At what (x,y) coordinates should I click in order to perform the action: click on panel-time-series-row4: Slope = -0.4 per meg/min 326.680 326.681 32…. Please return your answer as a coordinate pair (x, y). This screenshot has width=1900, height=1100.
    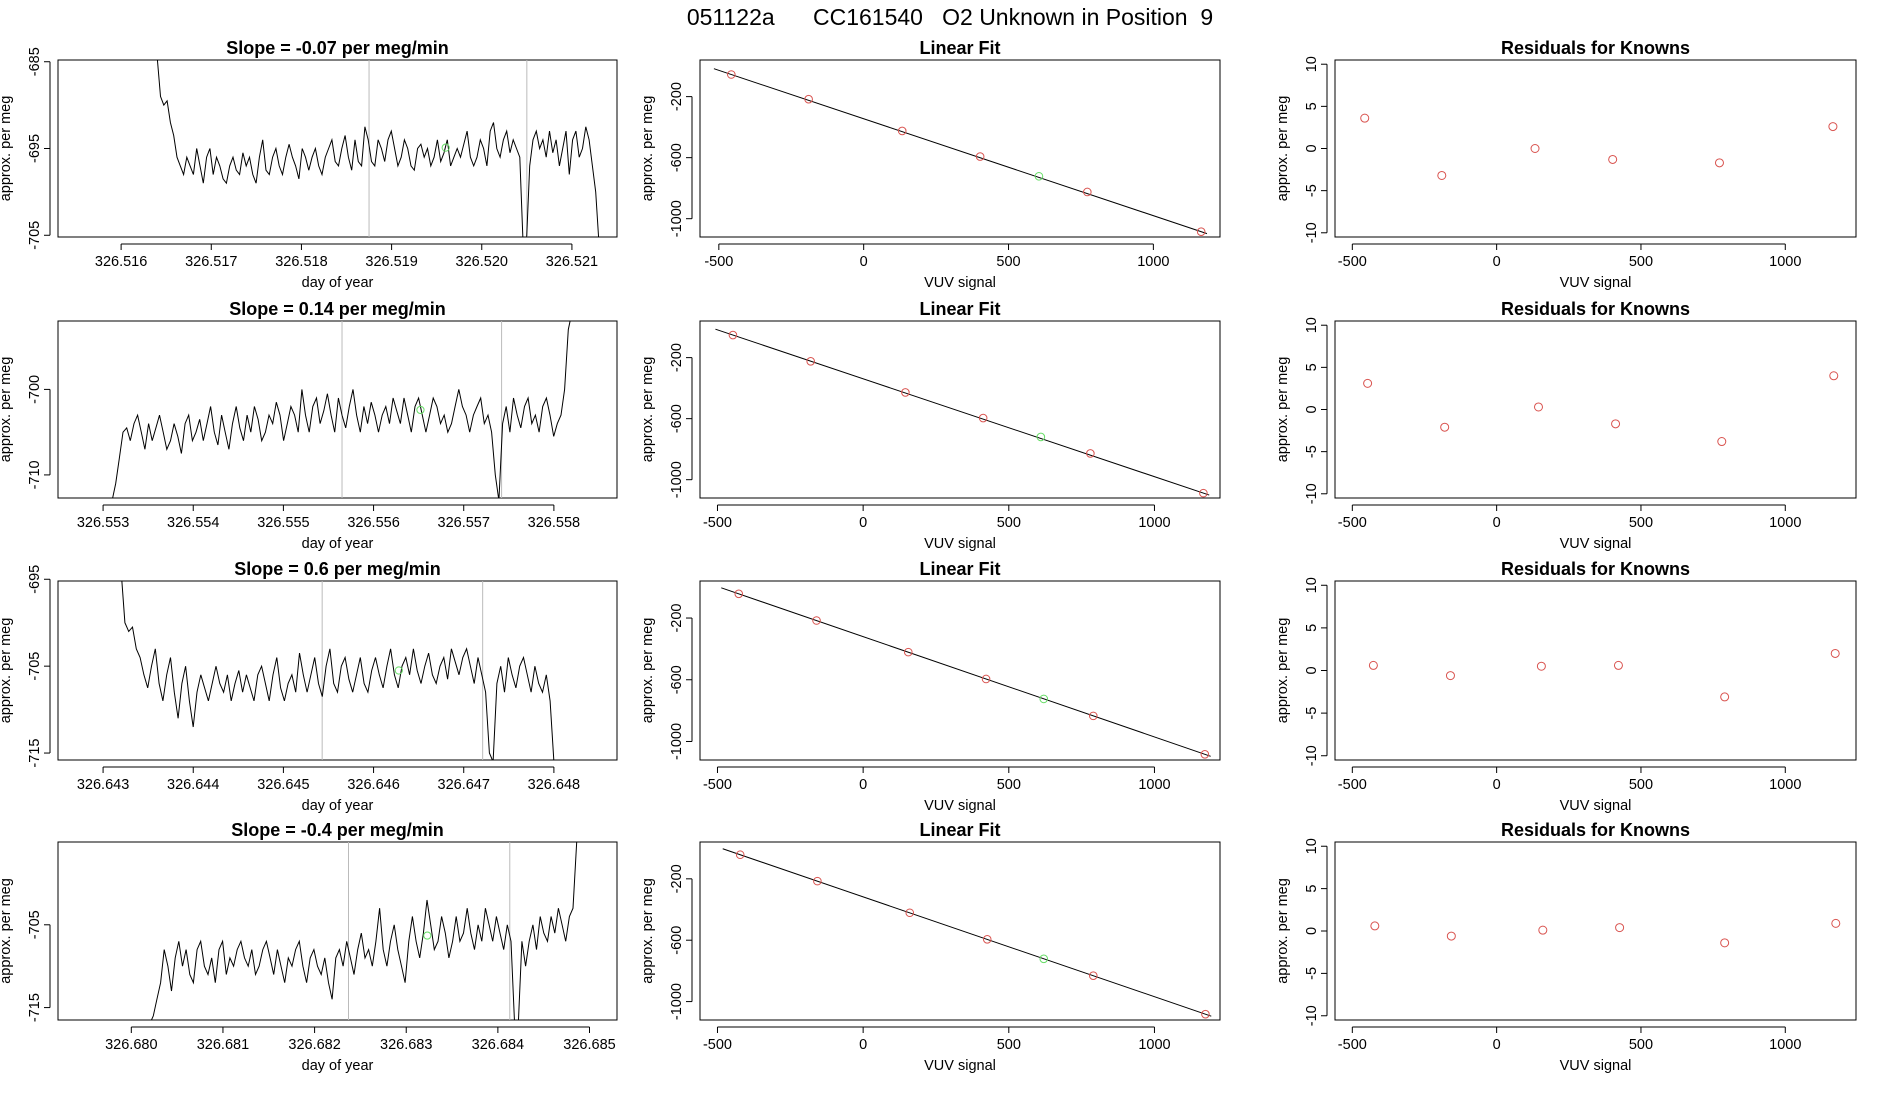
    Looking at the image, I should click on (309, 947).